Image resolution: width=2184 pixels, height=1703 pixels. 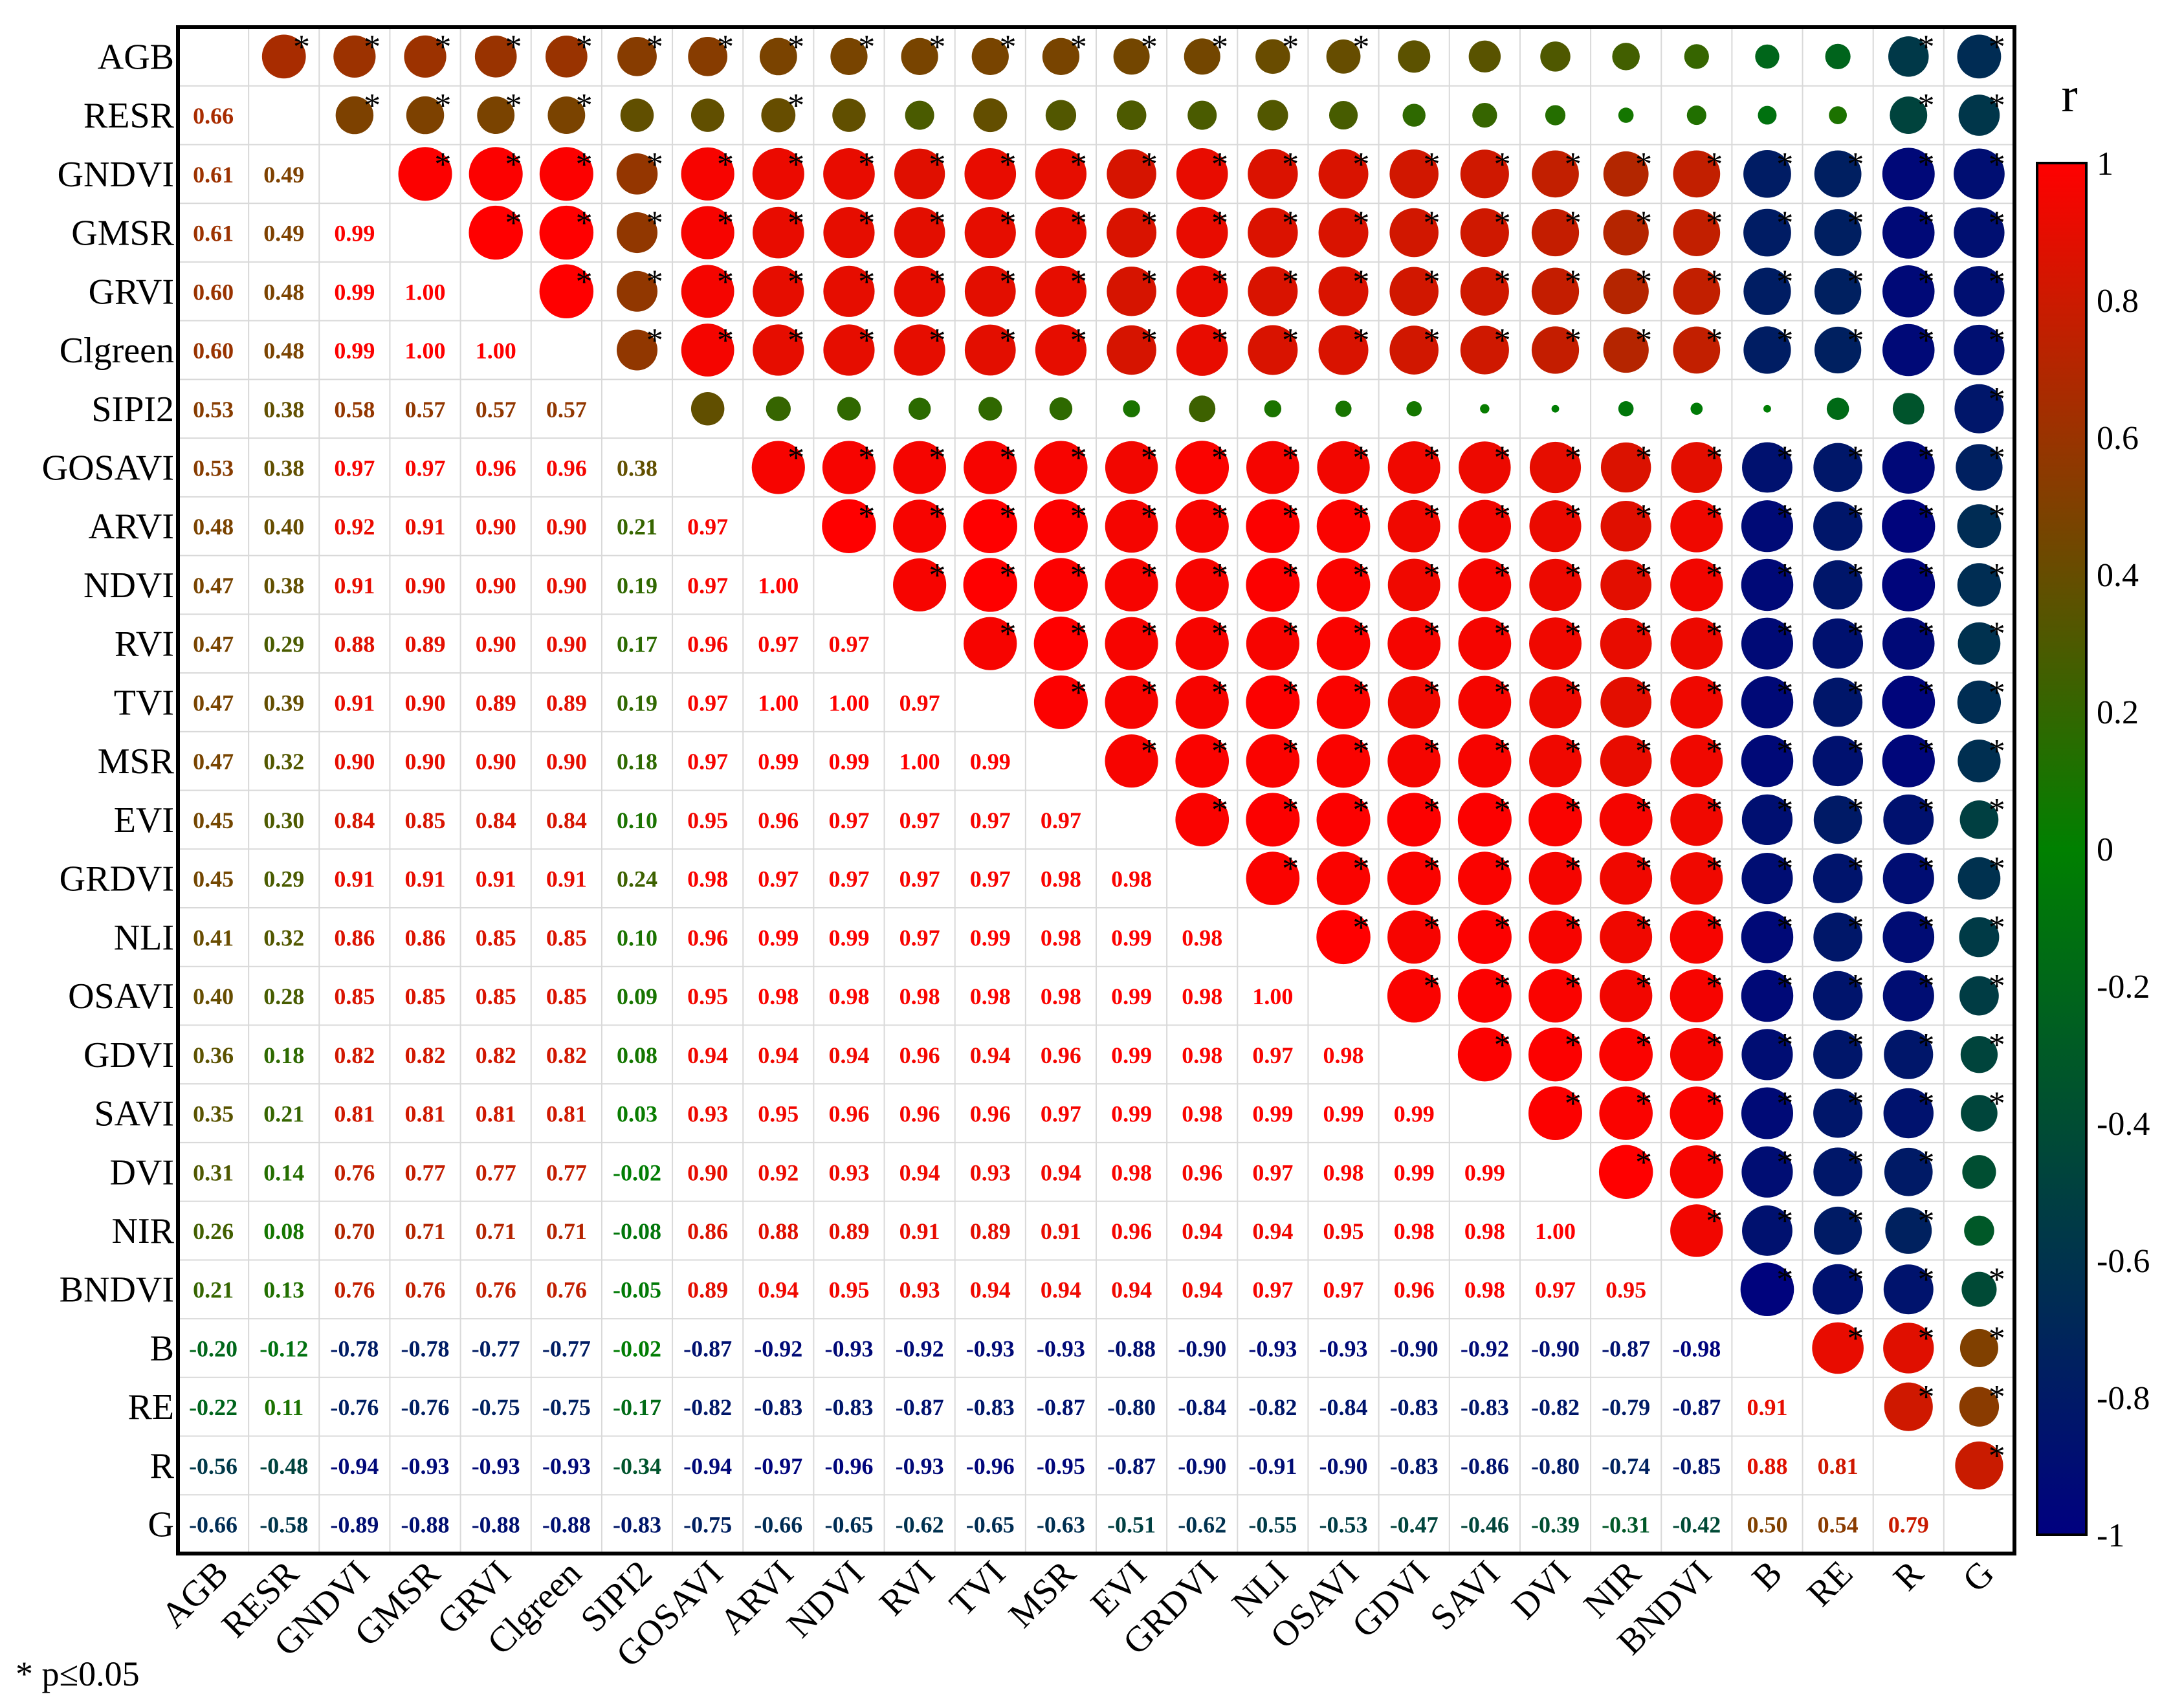 I want to click on correlation-value: 0.21, so click(x=213, y=1290).